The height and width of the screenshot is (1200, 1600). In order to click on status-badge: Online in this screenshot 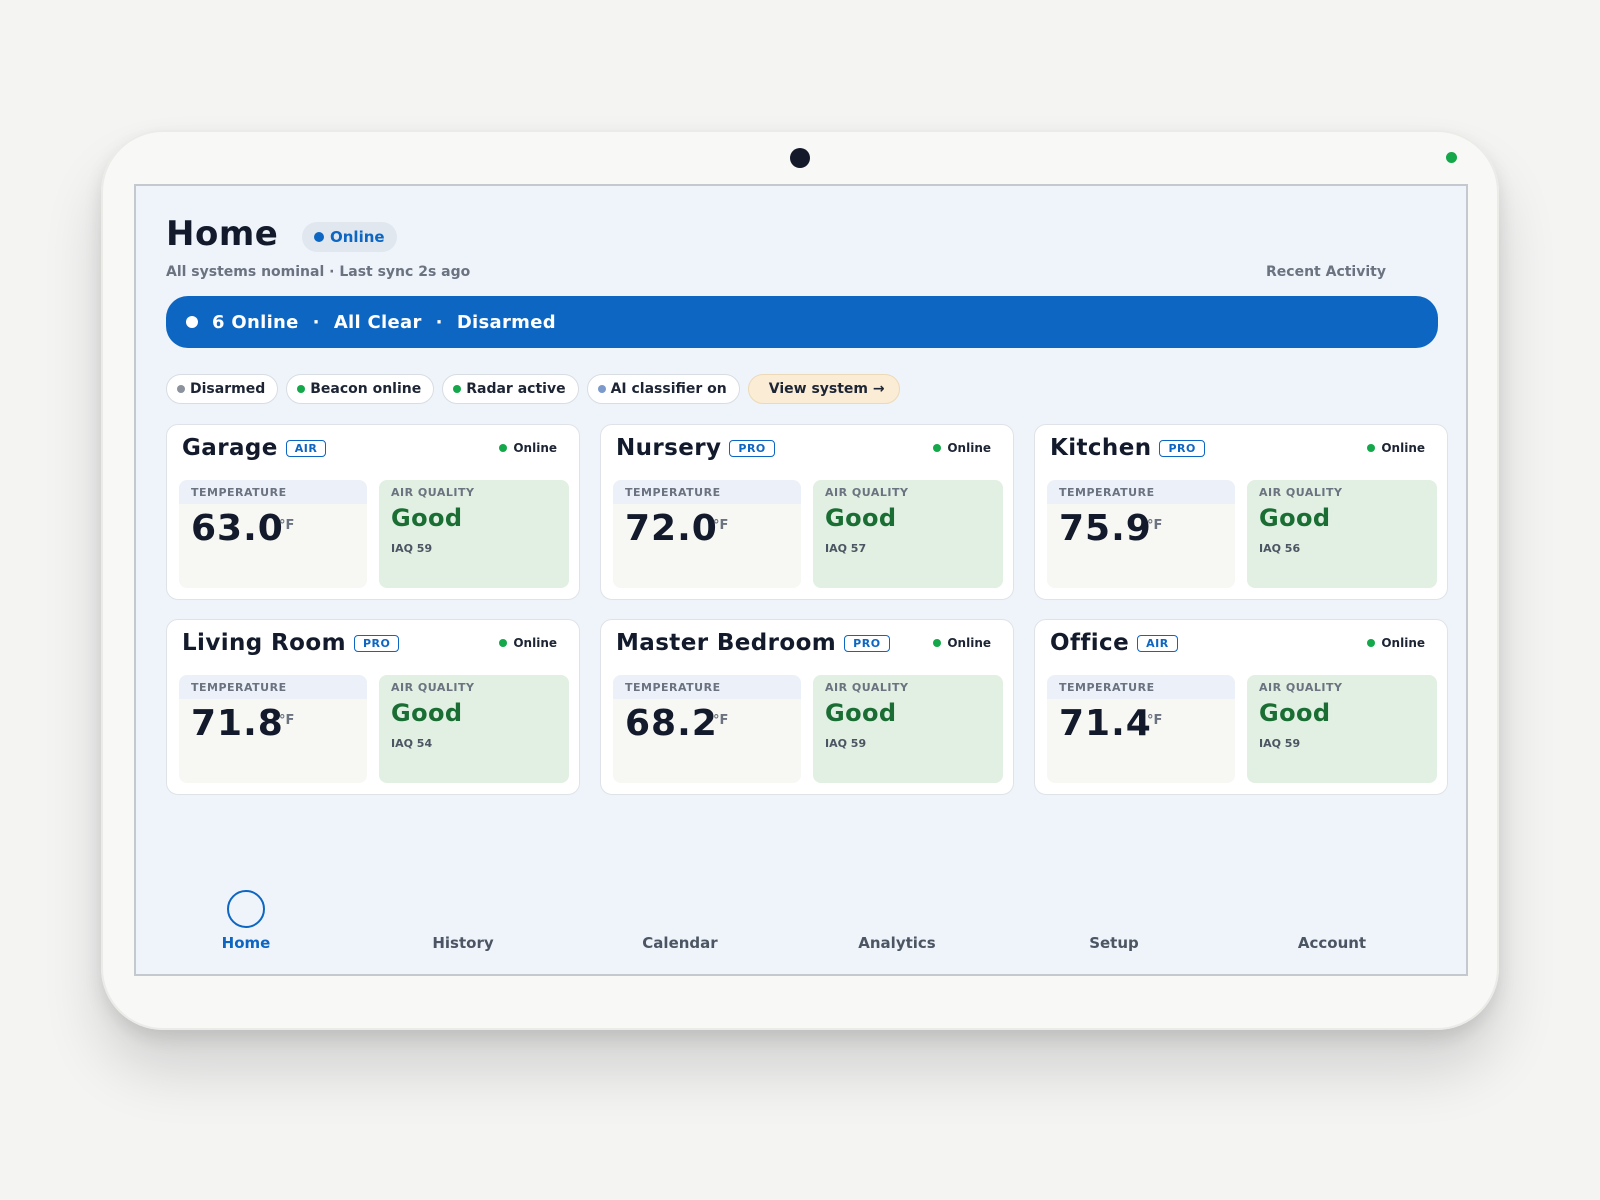, I will do `click(349, 237)`.